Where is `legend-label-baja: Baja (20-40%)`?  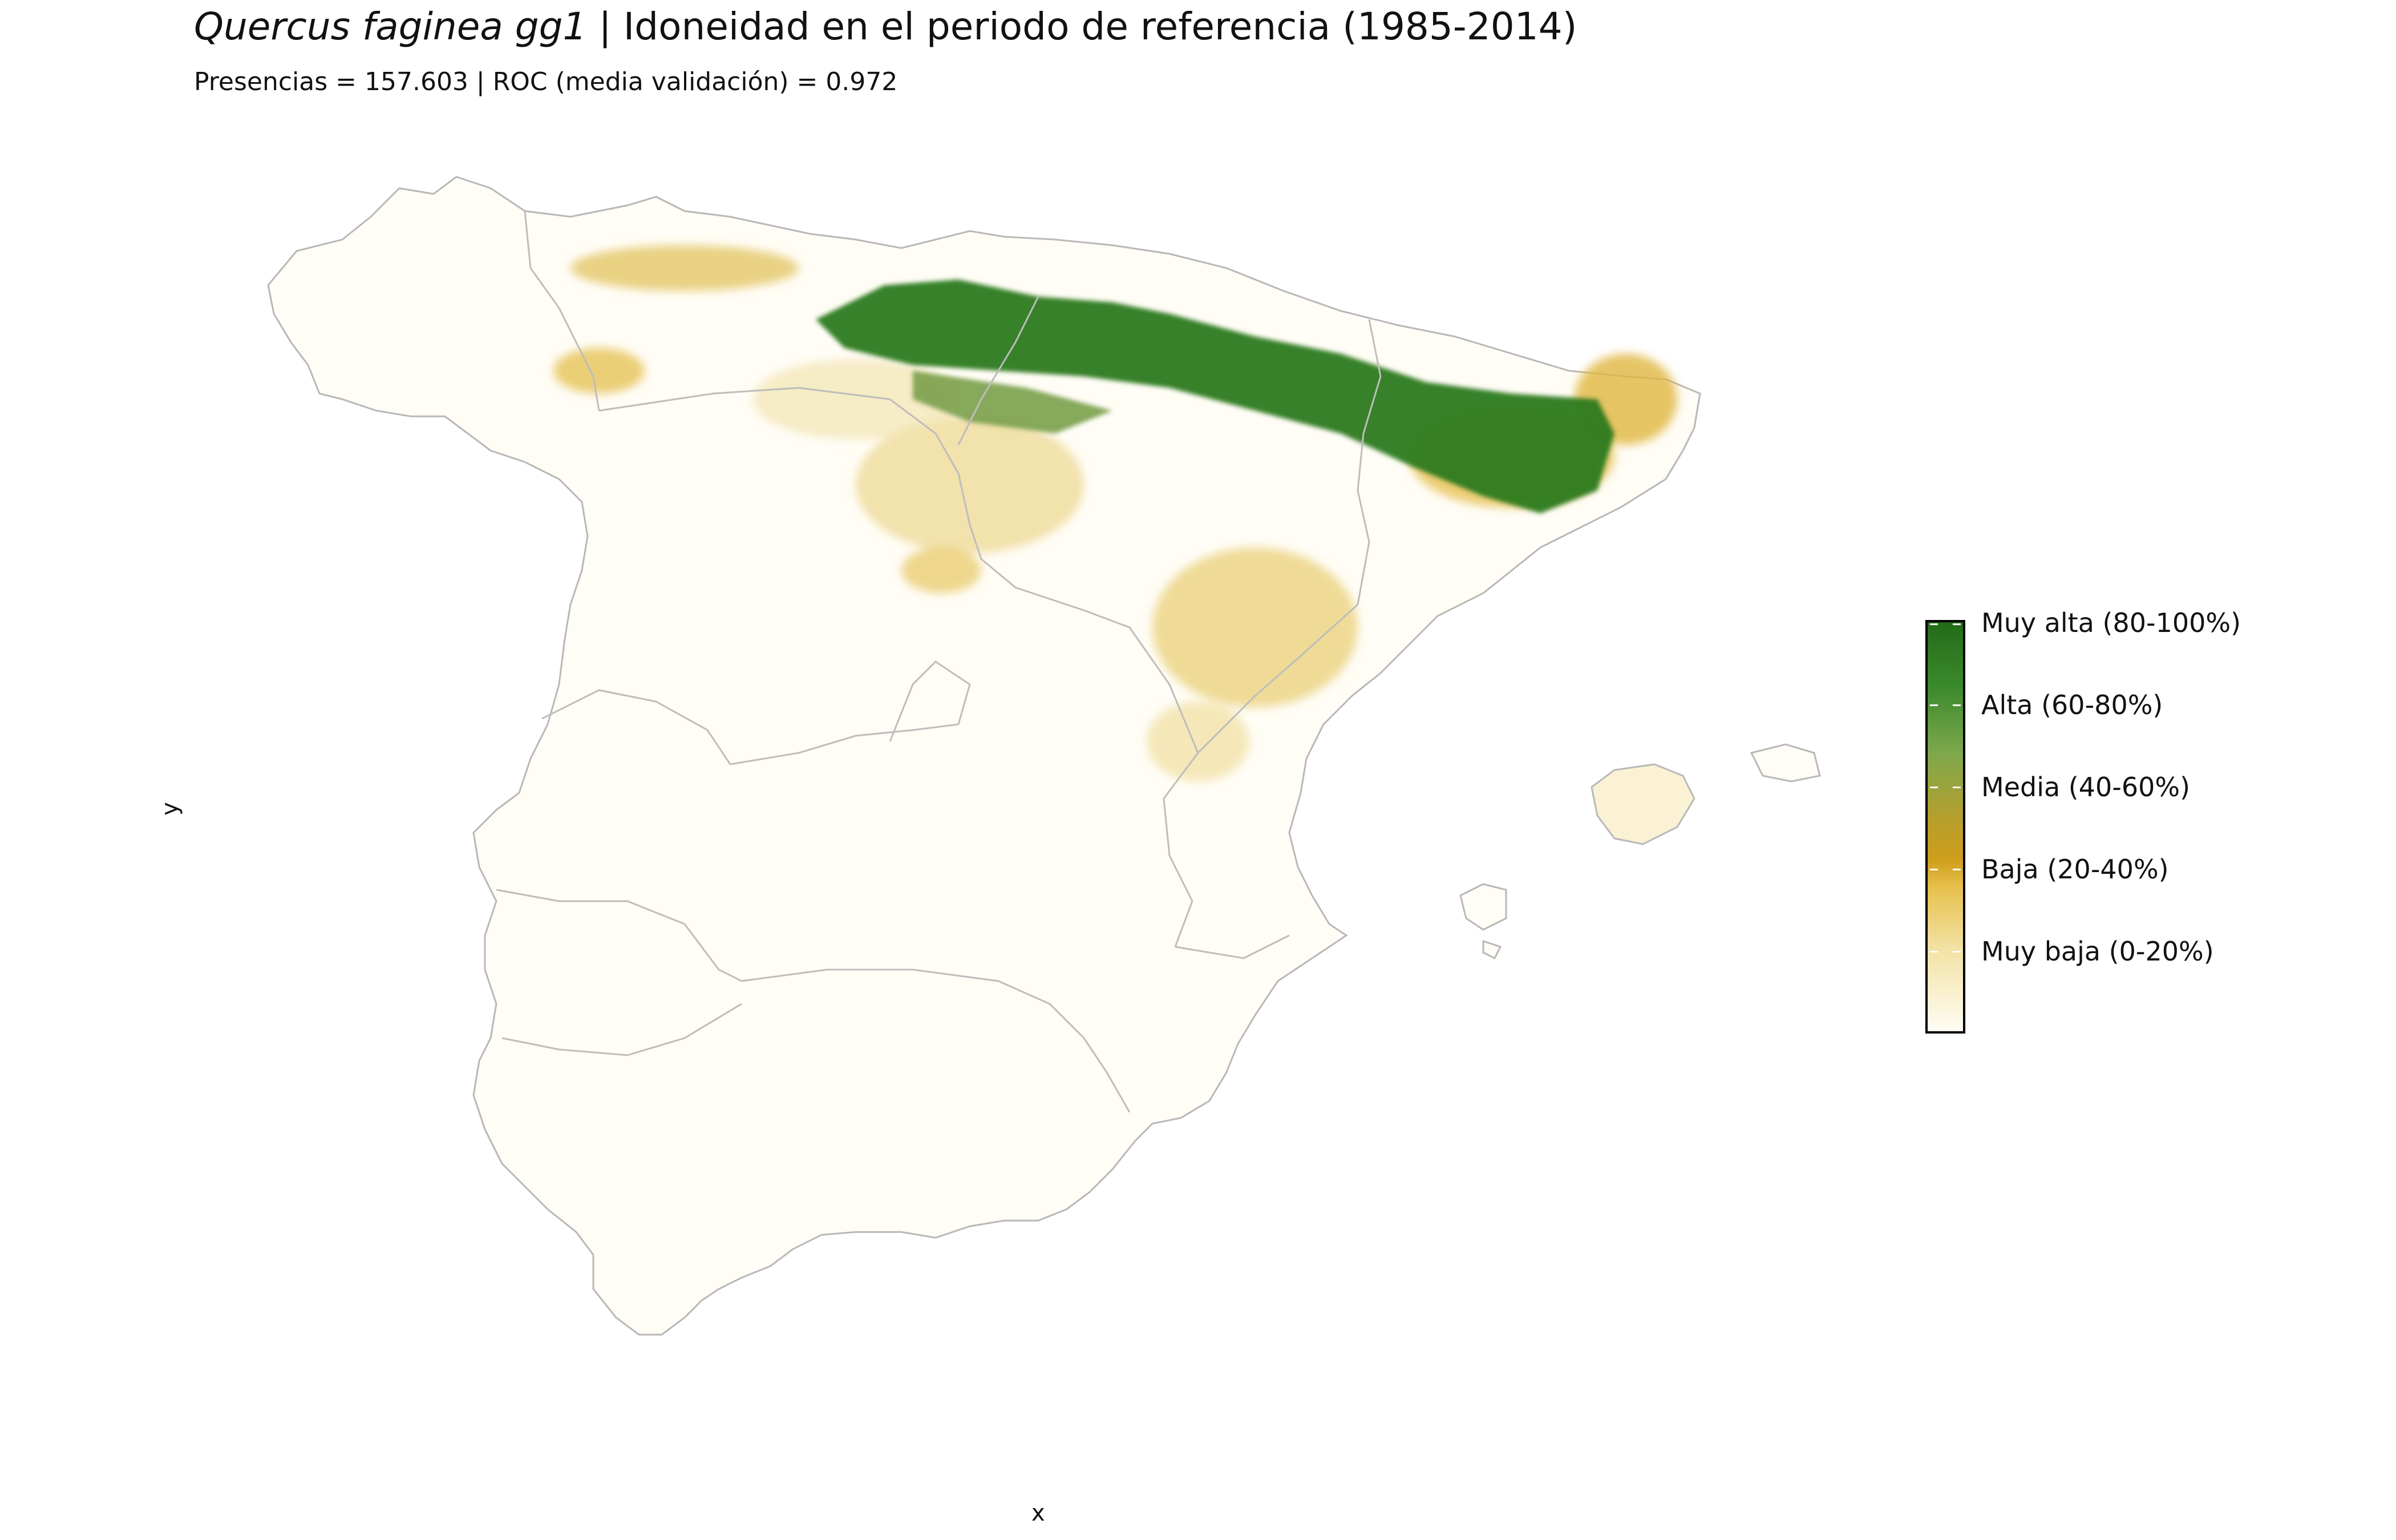
legend-label-baja: Baja (20-40%) is located at coordinates (2075, 869).